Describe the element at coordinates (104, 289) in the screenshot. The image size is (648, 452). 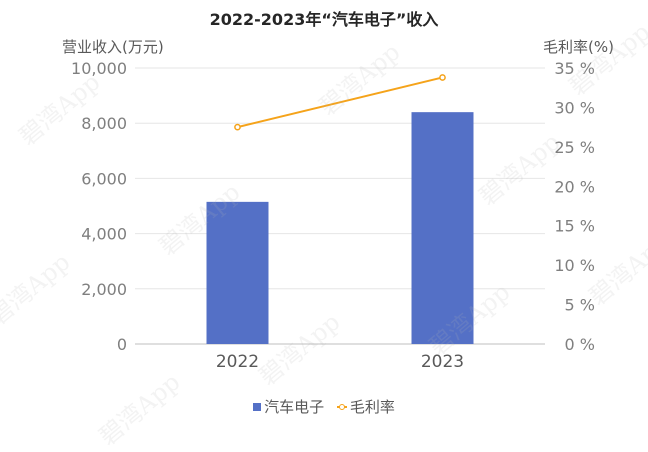
I see `y-left-tick-label: 2,000` at that location.